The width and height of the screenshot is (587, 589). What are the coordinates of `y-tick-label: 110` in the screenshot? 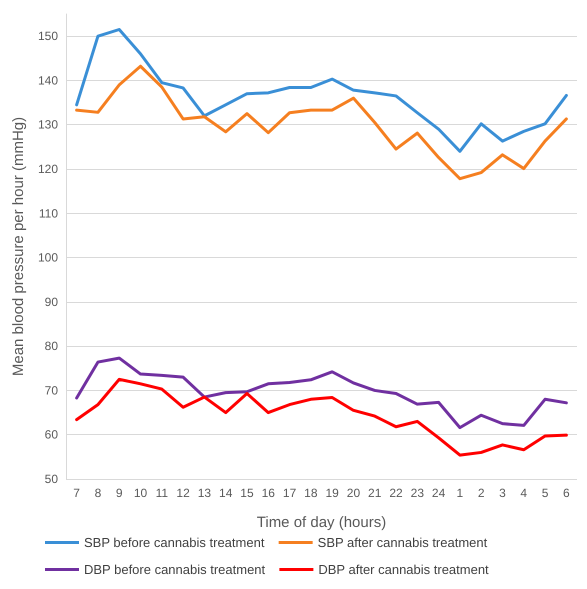 It's located at (48, 213).